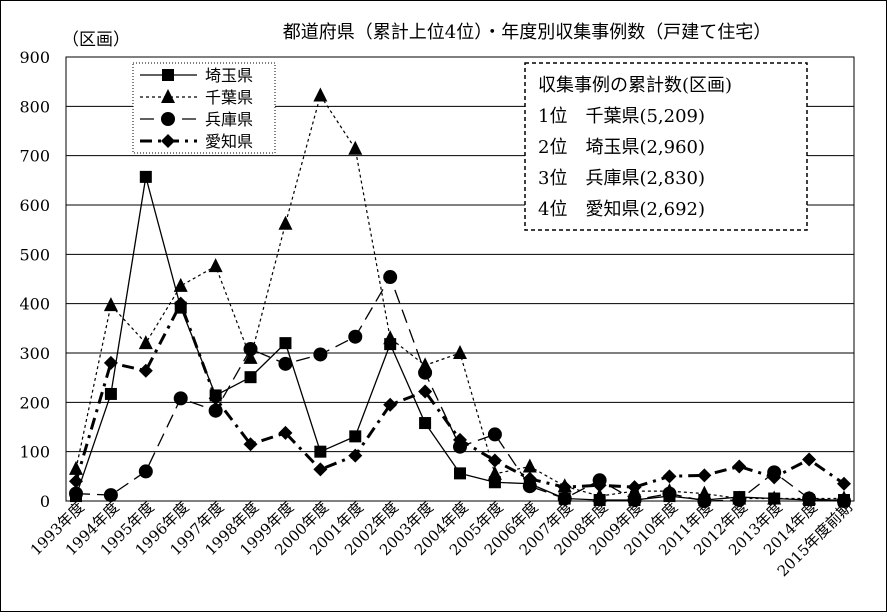 The height and width of the screenshot is (616, 887). What do you see at coordinates (34, 254) in the screenshot?
I see `y-tick-label: 500` at bounding box center [34, 254].